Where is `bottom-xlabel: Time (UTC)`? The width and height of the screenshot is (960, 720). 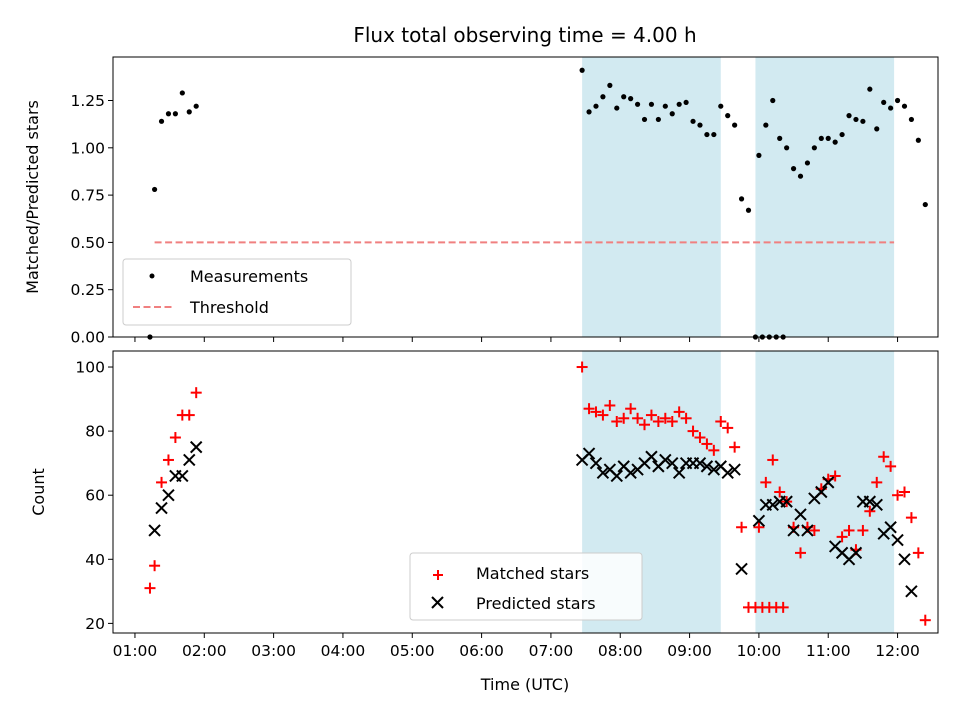
bottom-xlabel: Time (UTC) is located at coordinates (524, 684).